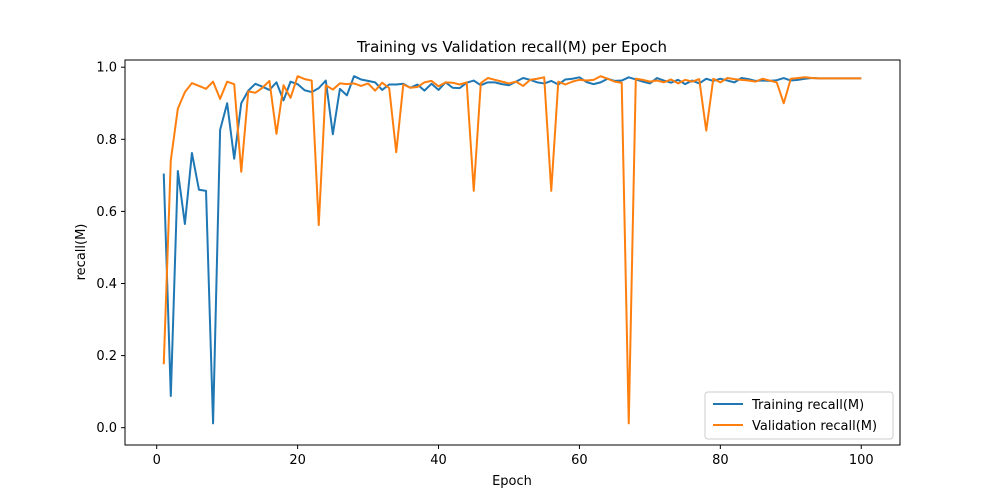 The image size is (1000, 500). Describe the element at coordinates (512, 481) in the screenshot. I see `x-axis-label: Epoch` at that location.